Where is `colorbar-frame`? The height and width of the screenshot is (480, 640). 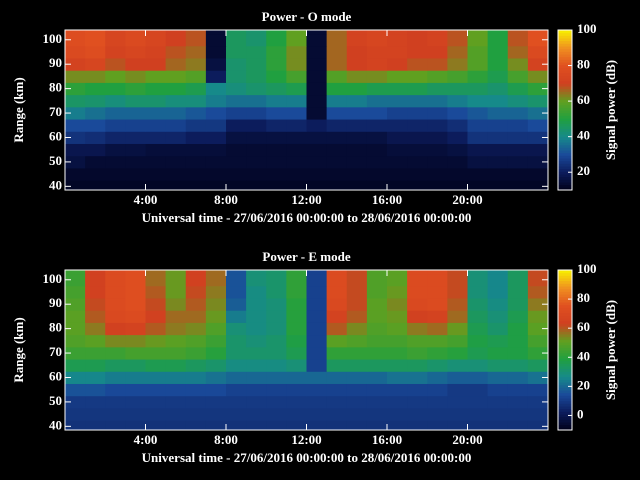 colorbar-frame is located at coordinates (565, 350).